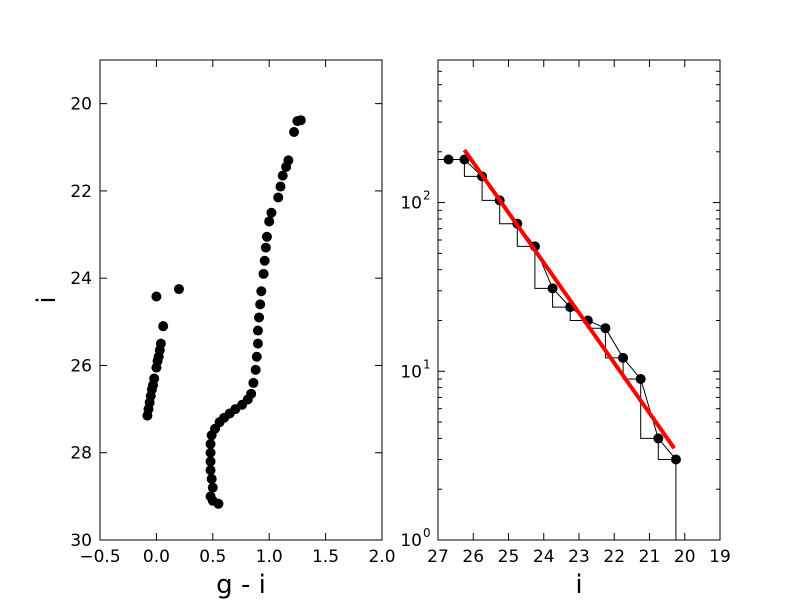 The height and width of the screenshot is (600, 800). Describe the element at coordinates (509, 557) in the screenshot. I see `right-x-tick-label: 25` at that location.